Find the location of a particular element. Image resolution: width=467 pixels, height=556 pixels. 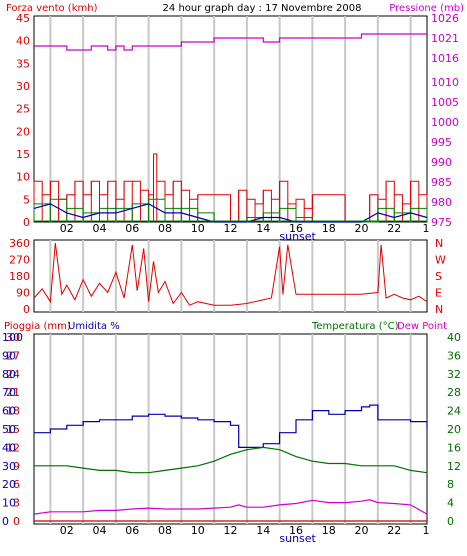

rain-tick-label: 3 is located at coordinates (16, 503).